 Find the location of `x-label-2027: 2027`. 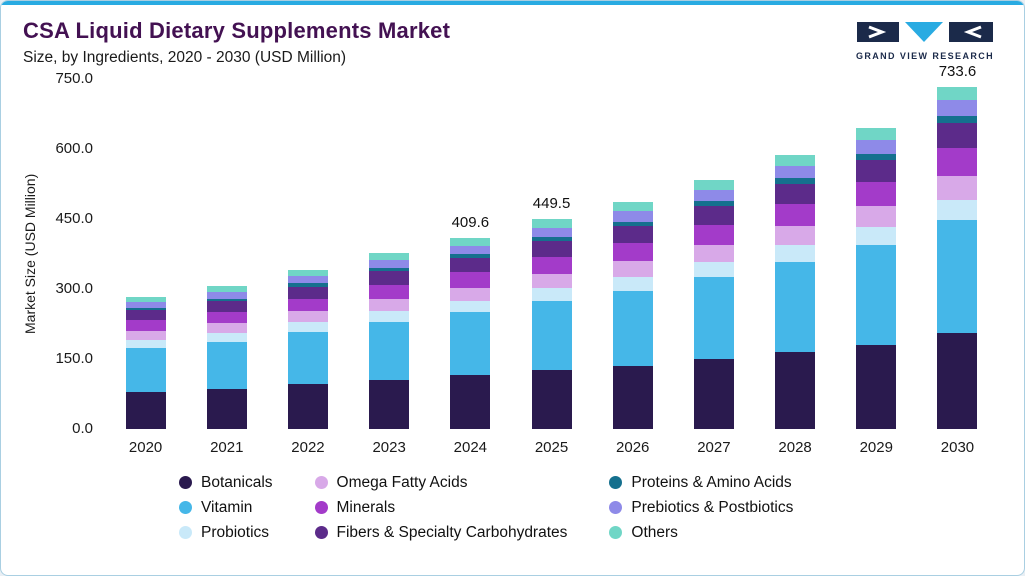

x-label-2027: 2027 is located at coordinates (714, 447).